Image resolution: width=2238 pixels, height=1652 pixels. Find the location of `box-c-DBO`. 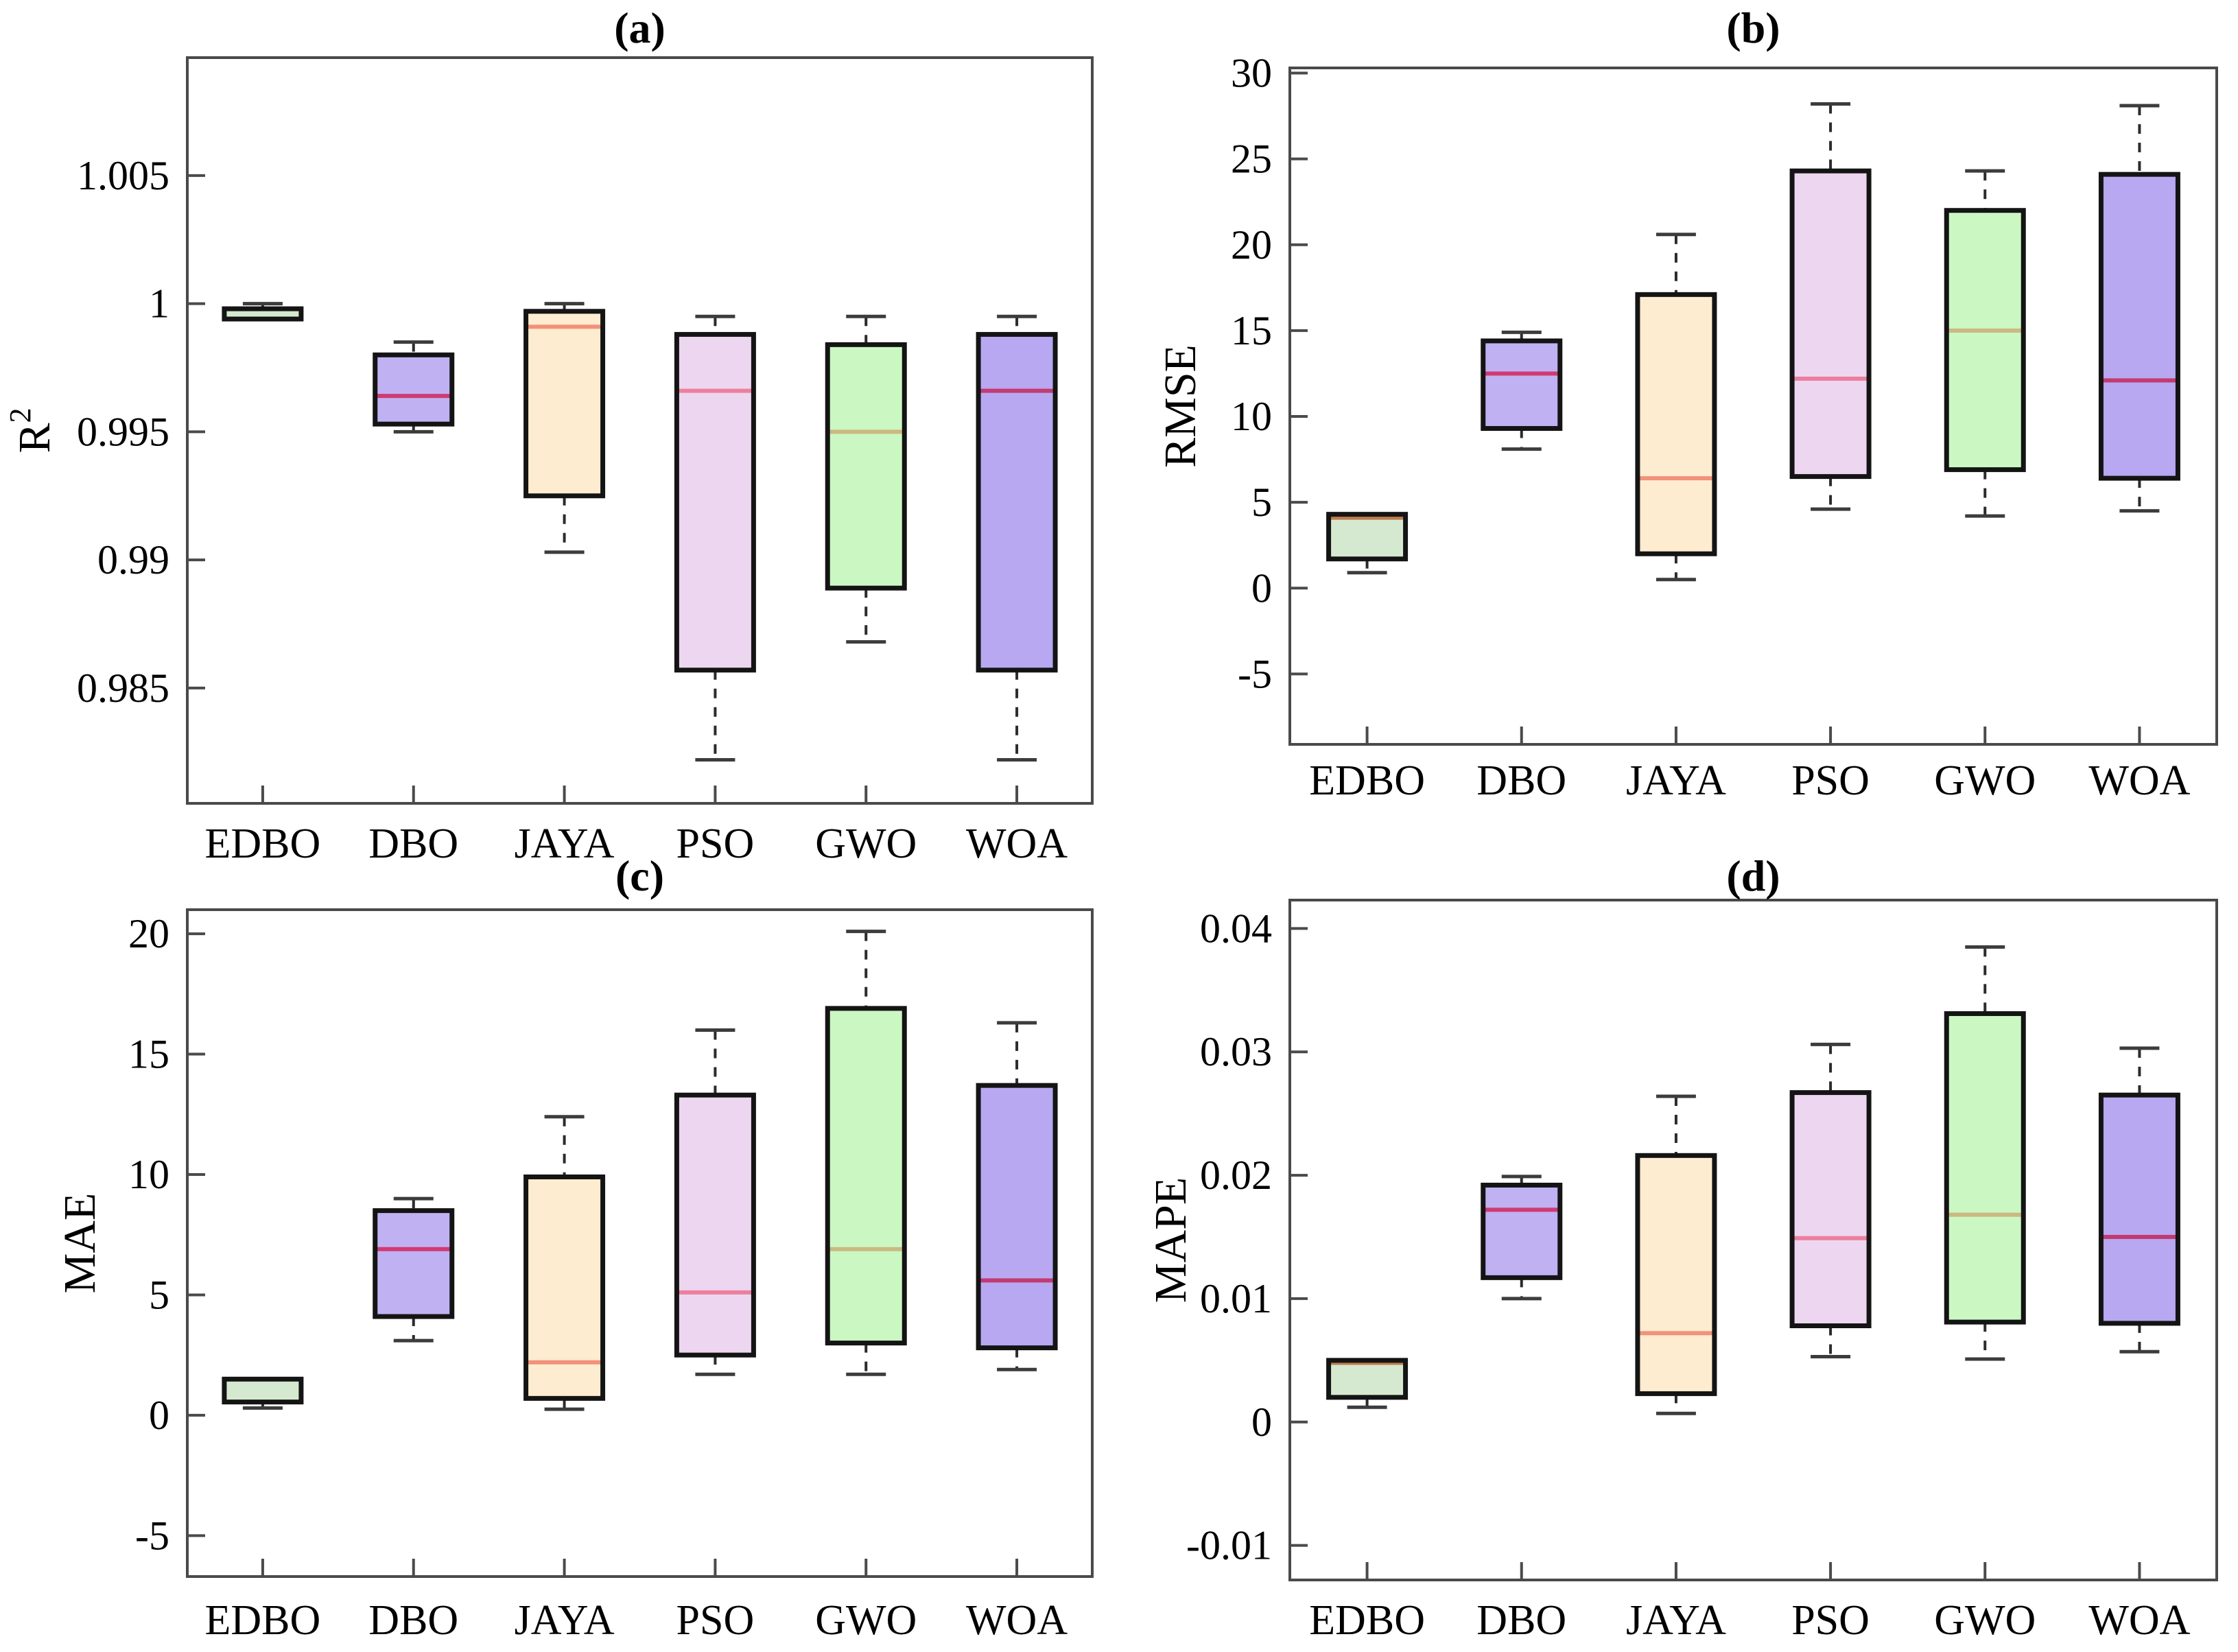

box-c-DBO is located at coordinates (414, 1269).